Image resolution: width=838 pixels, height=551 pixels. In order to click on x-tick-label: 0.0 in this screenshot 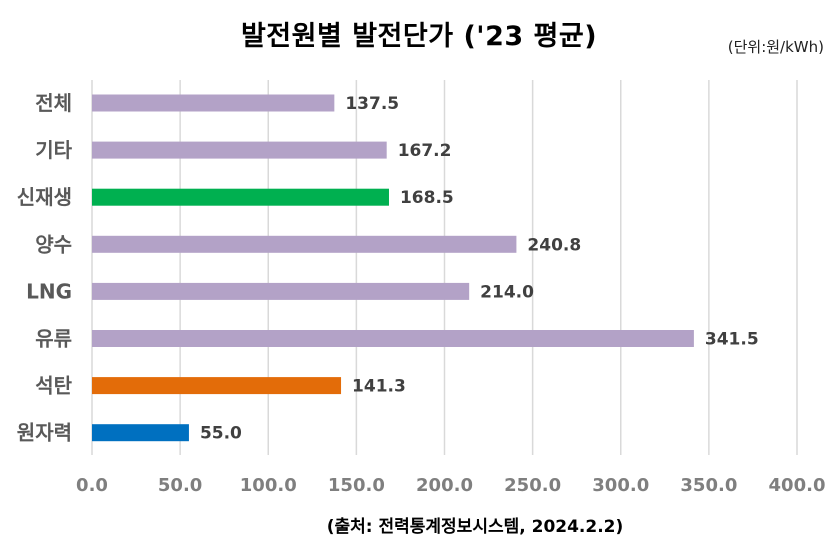, I will do `click(92, 485)`.